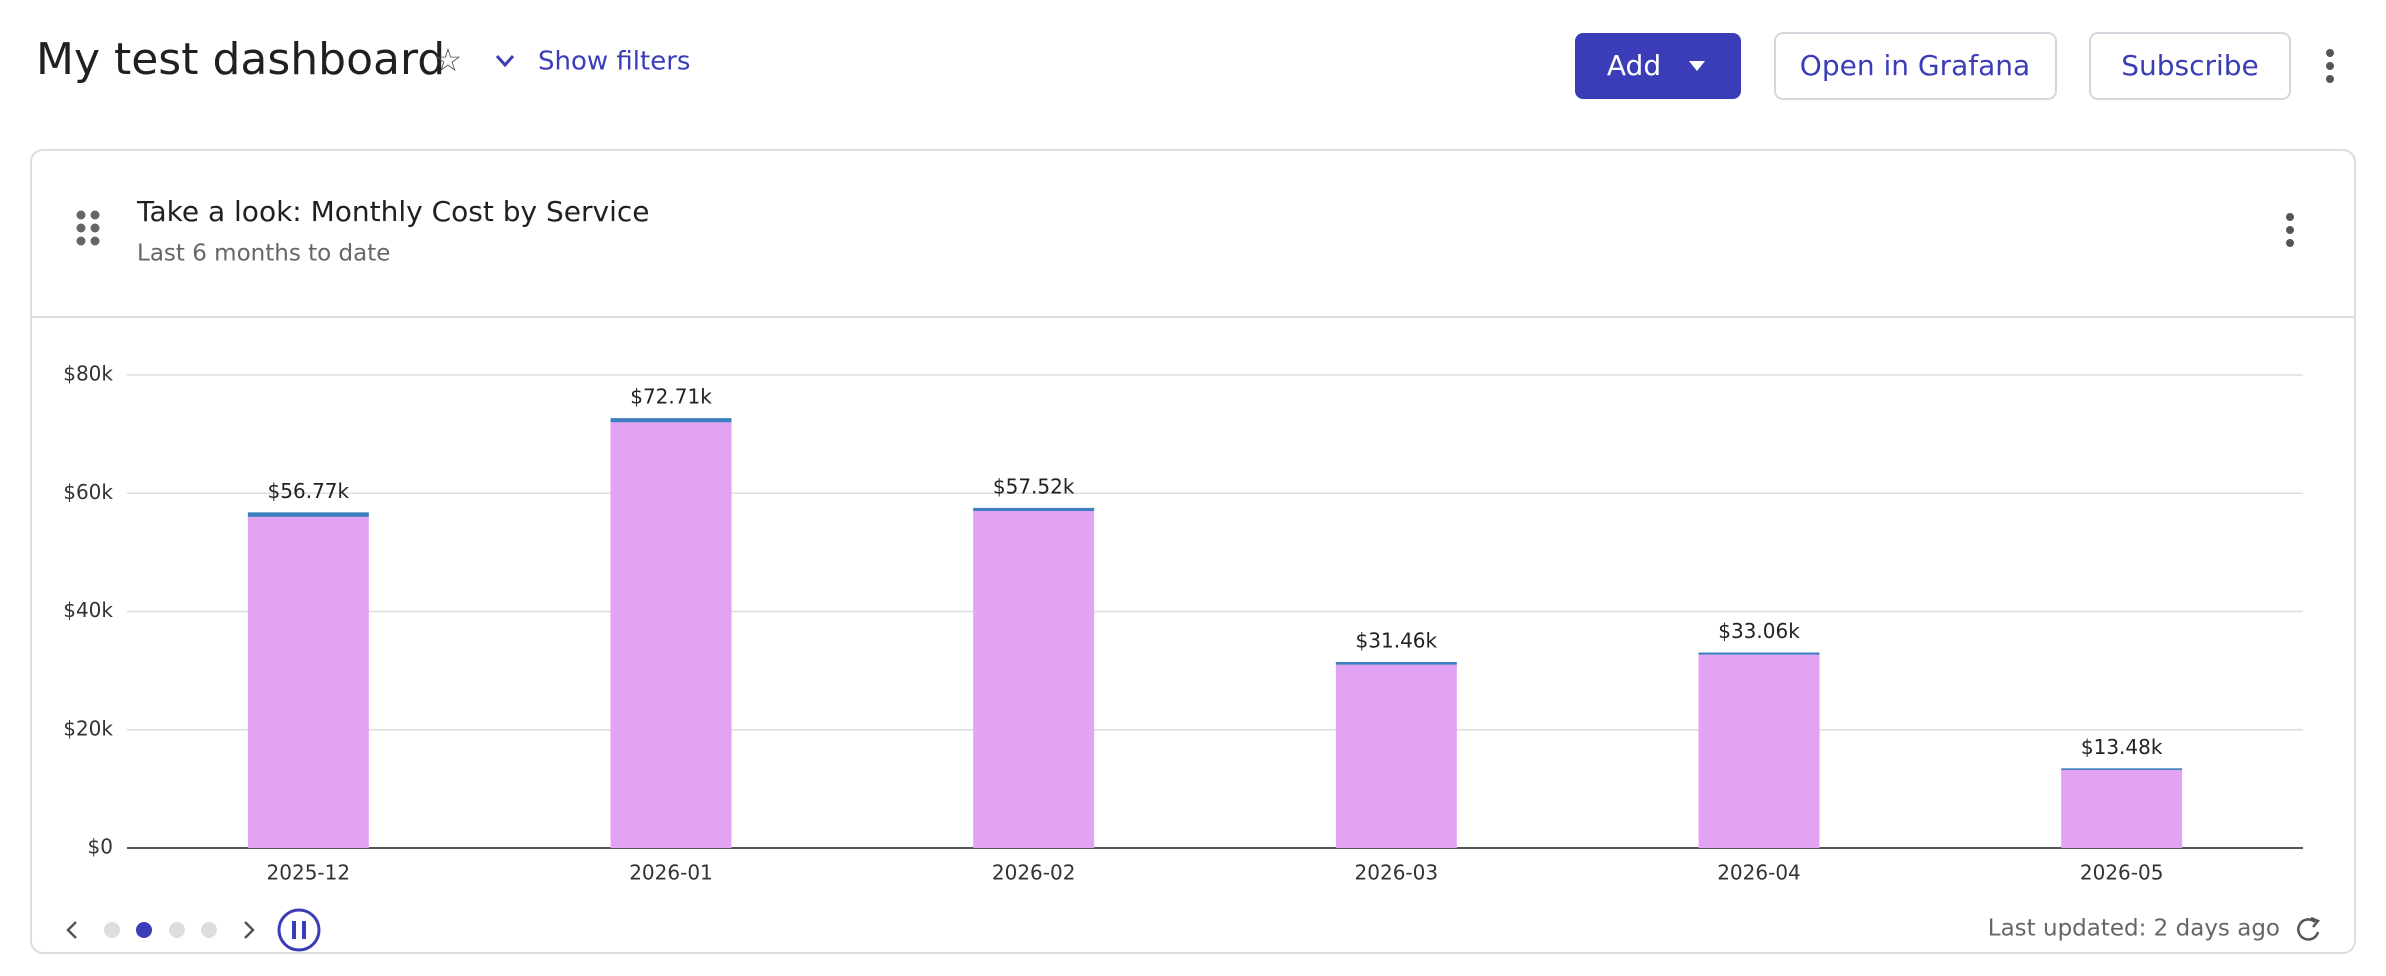 Image resolution: width=2386 pixels, height=976 pixels. What do you see at coordinates (2315, 922) in the screenshot?
I see `refresh-arrow` at bounding box center [2315, 922].